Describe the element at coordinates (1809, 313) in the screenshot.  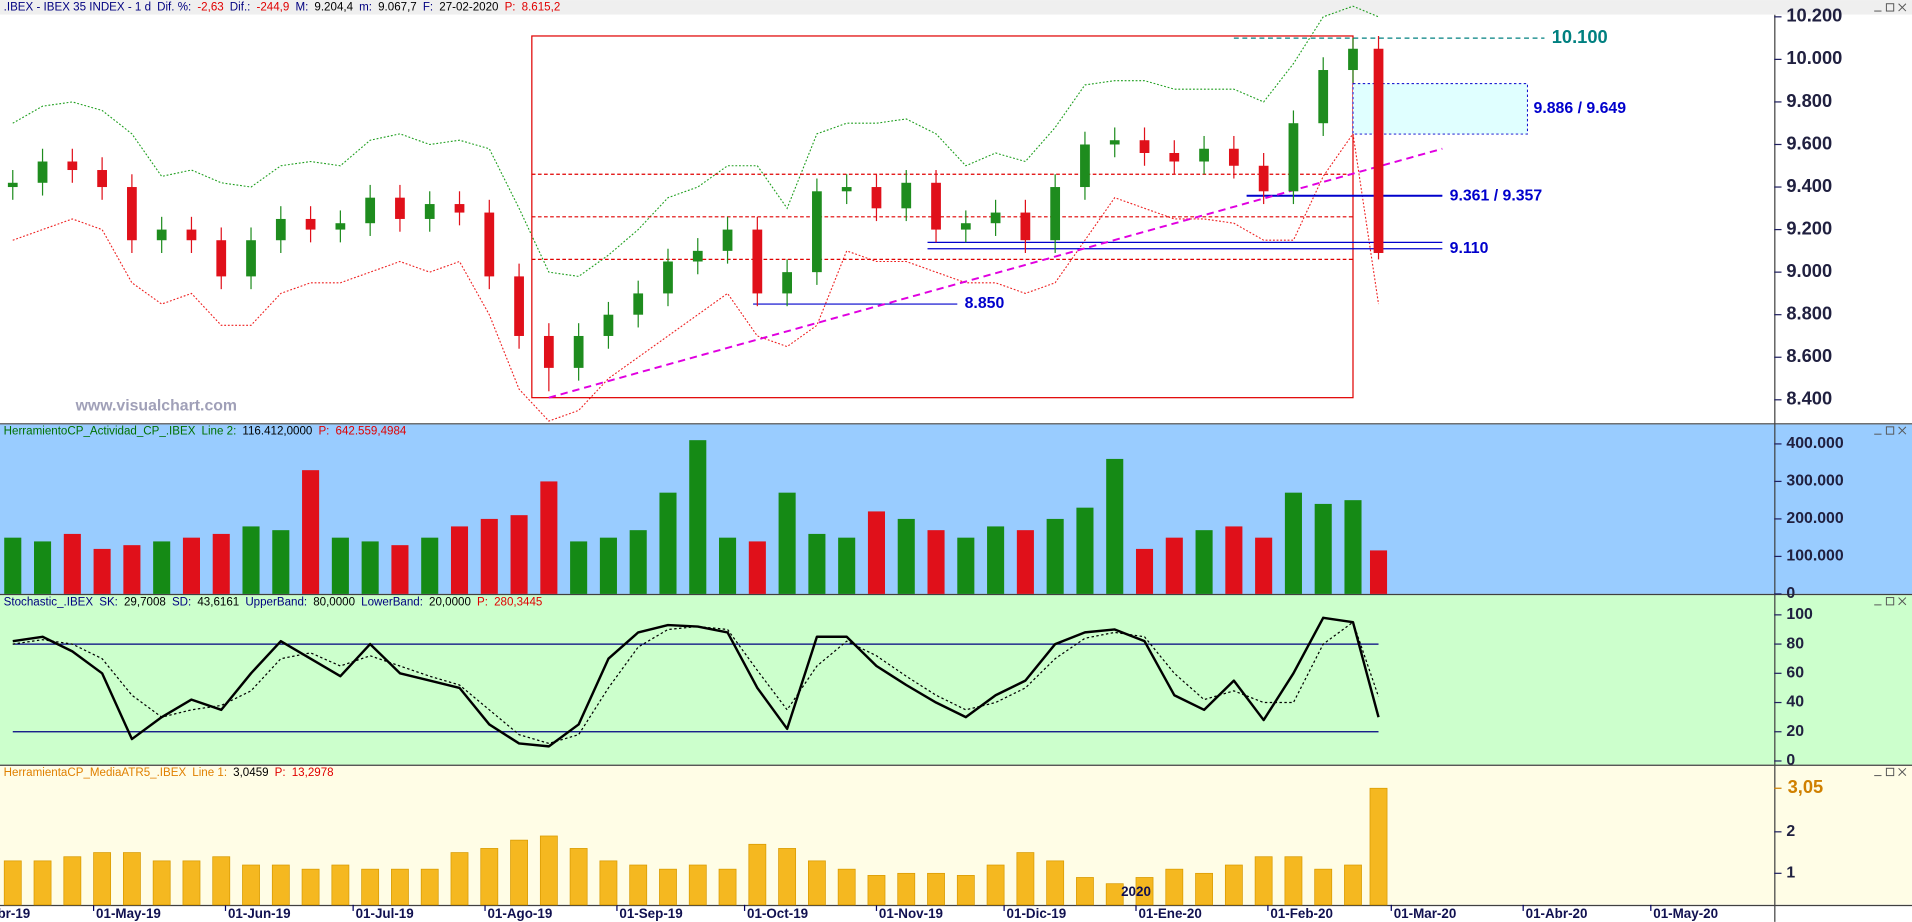
I see `y-tick-label: 8.800` at that location.